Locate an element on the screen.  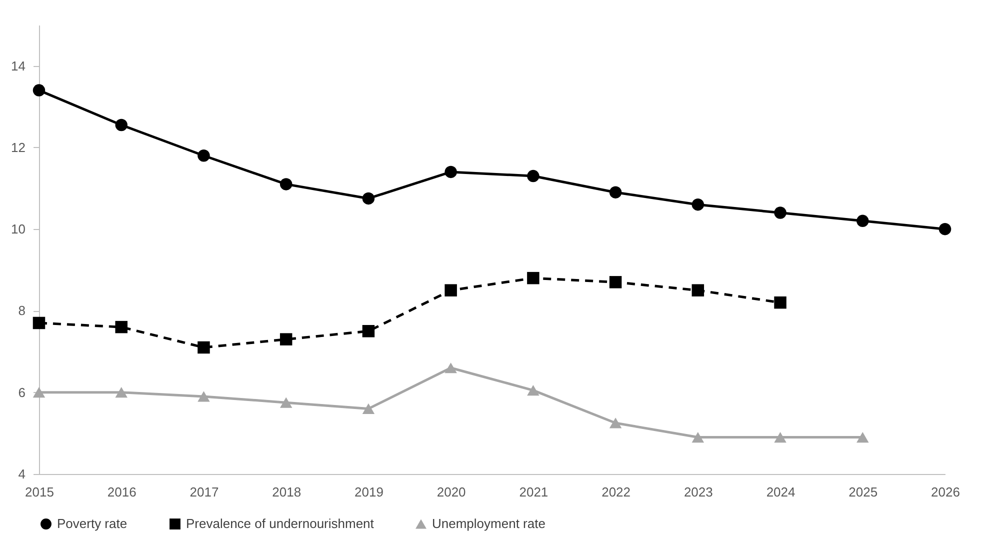
y-tick-label: 10 is located at coordinates (18, 229).